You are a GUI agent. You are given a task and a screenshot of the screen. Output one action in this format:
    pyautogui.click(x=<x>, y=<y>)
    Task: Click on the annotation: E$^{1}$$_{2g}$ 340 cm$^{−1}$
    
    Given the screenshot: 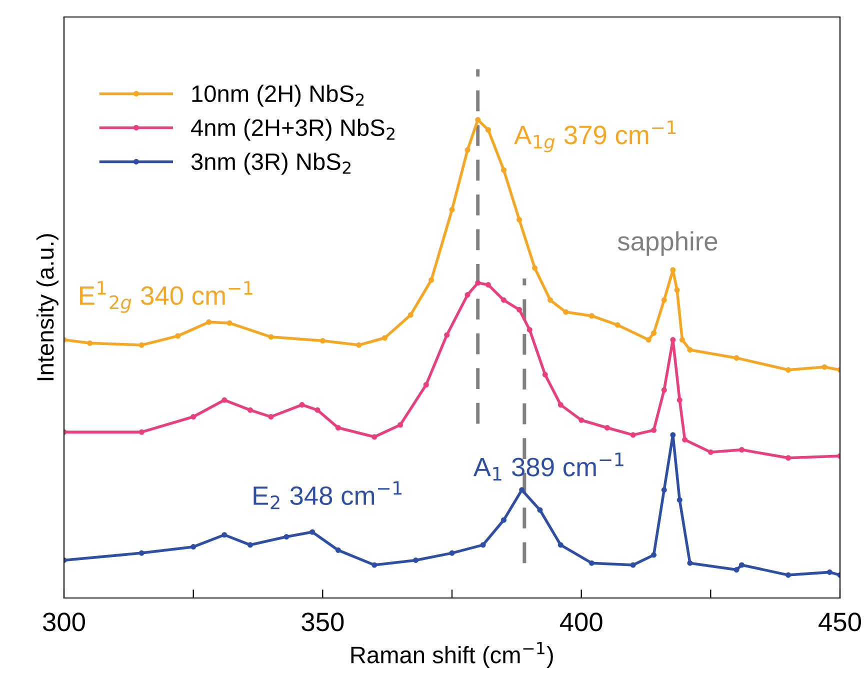 What is the action you would take?
    pyautogui.click(x=166, y=297)
    